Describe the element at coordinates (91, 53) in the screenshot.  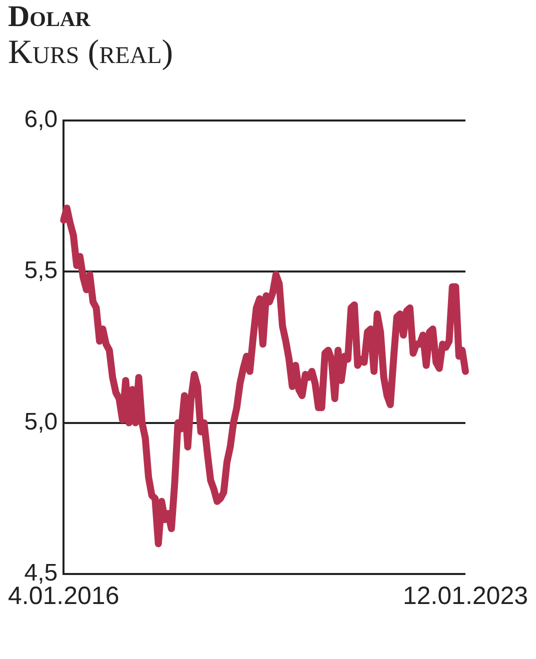
I see `chart-subtitle: Kurs (real)` at that location.